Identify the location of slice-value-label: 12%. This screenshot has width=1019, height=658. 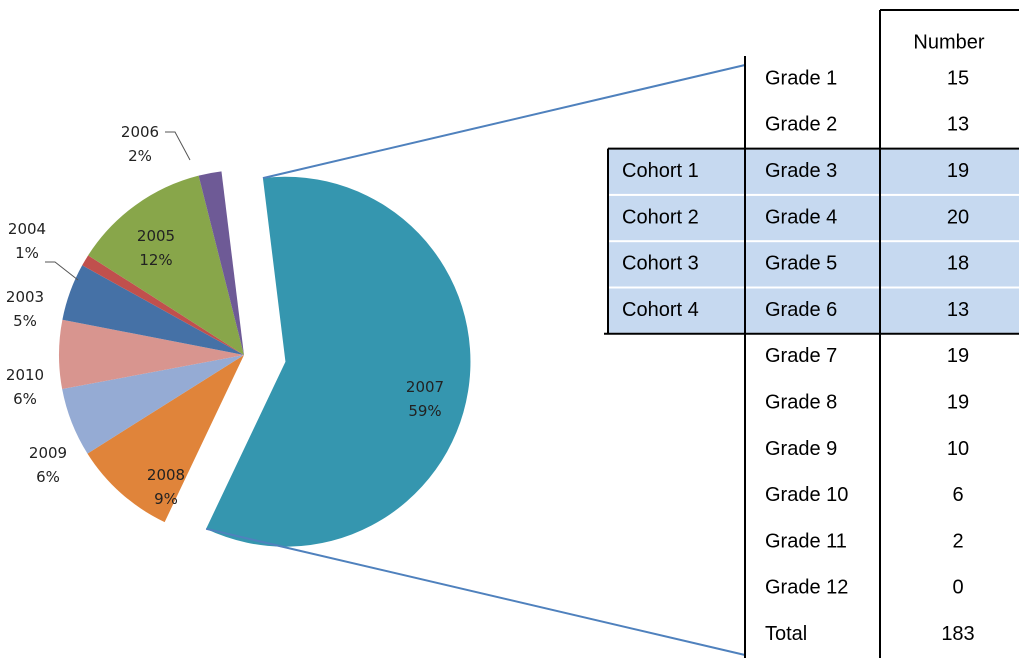
(155, 260).